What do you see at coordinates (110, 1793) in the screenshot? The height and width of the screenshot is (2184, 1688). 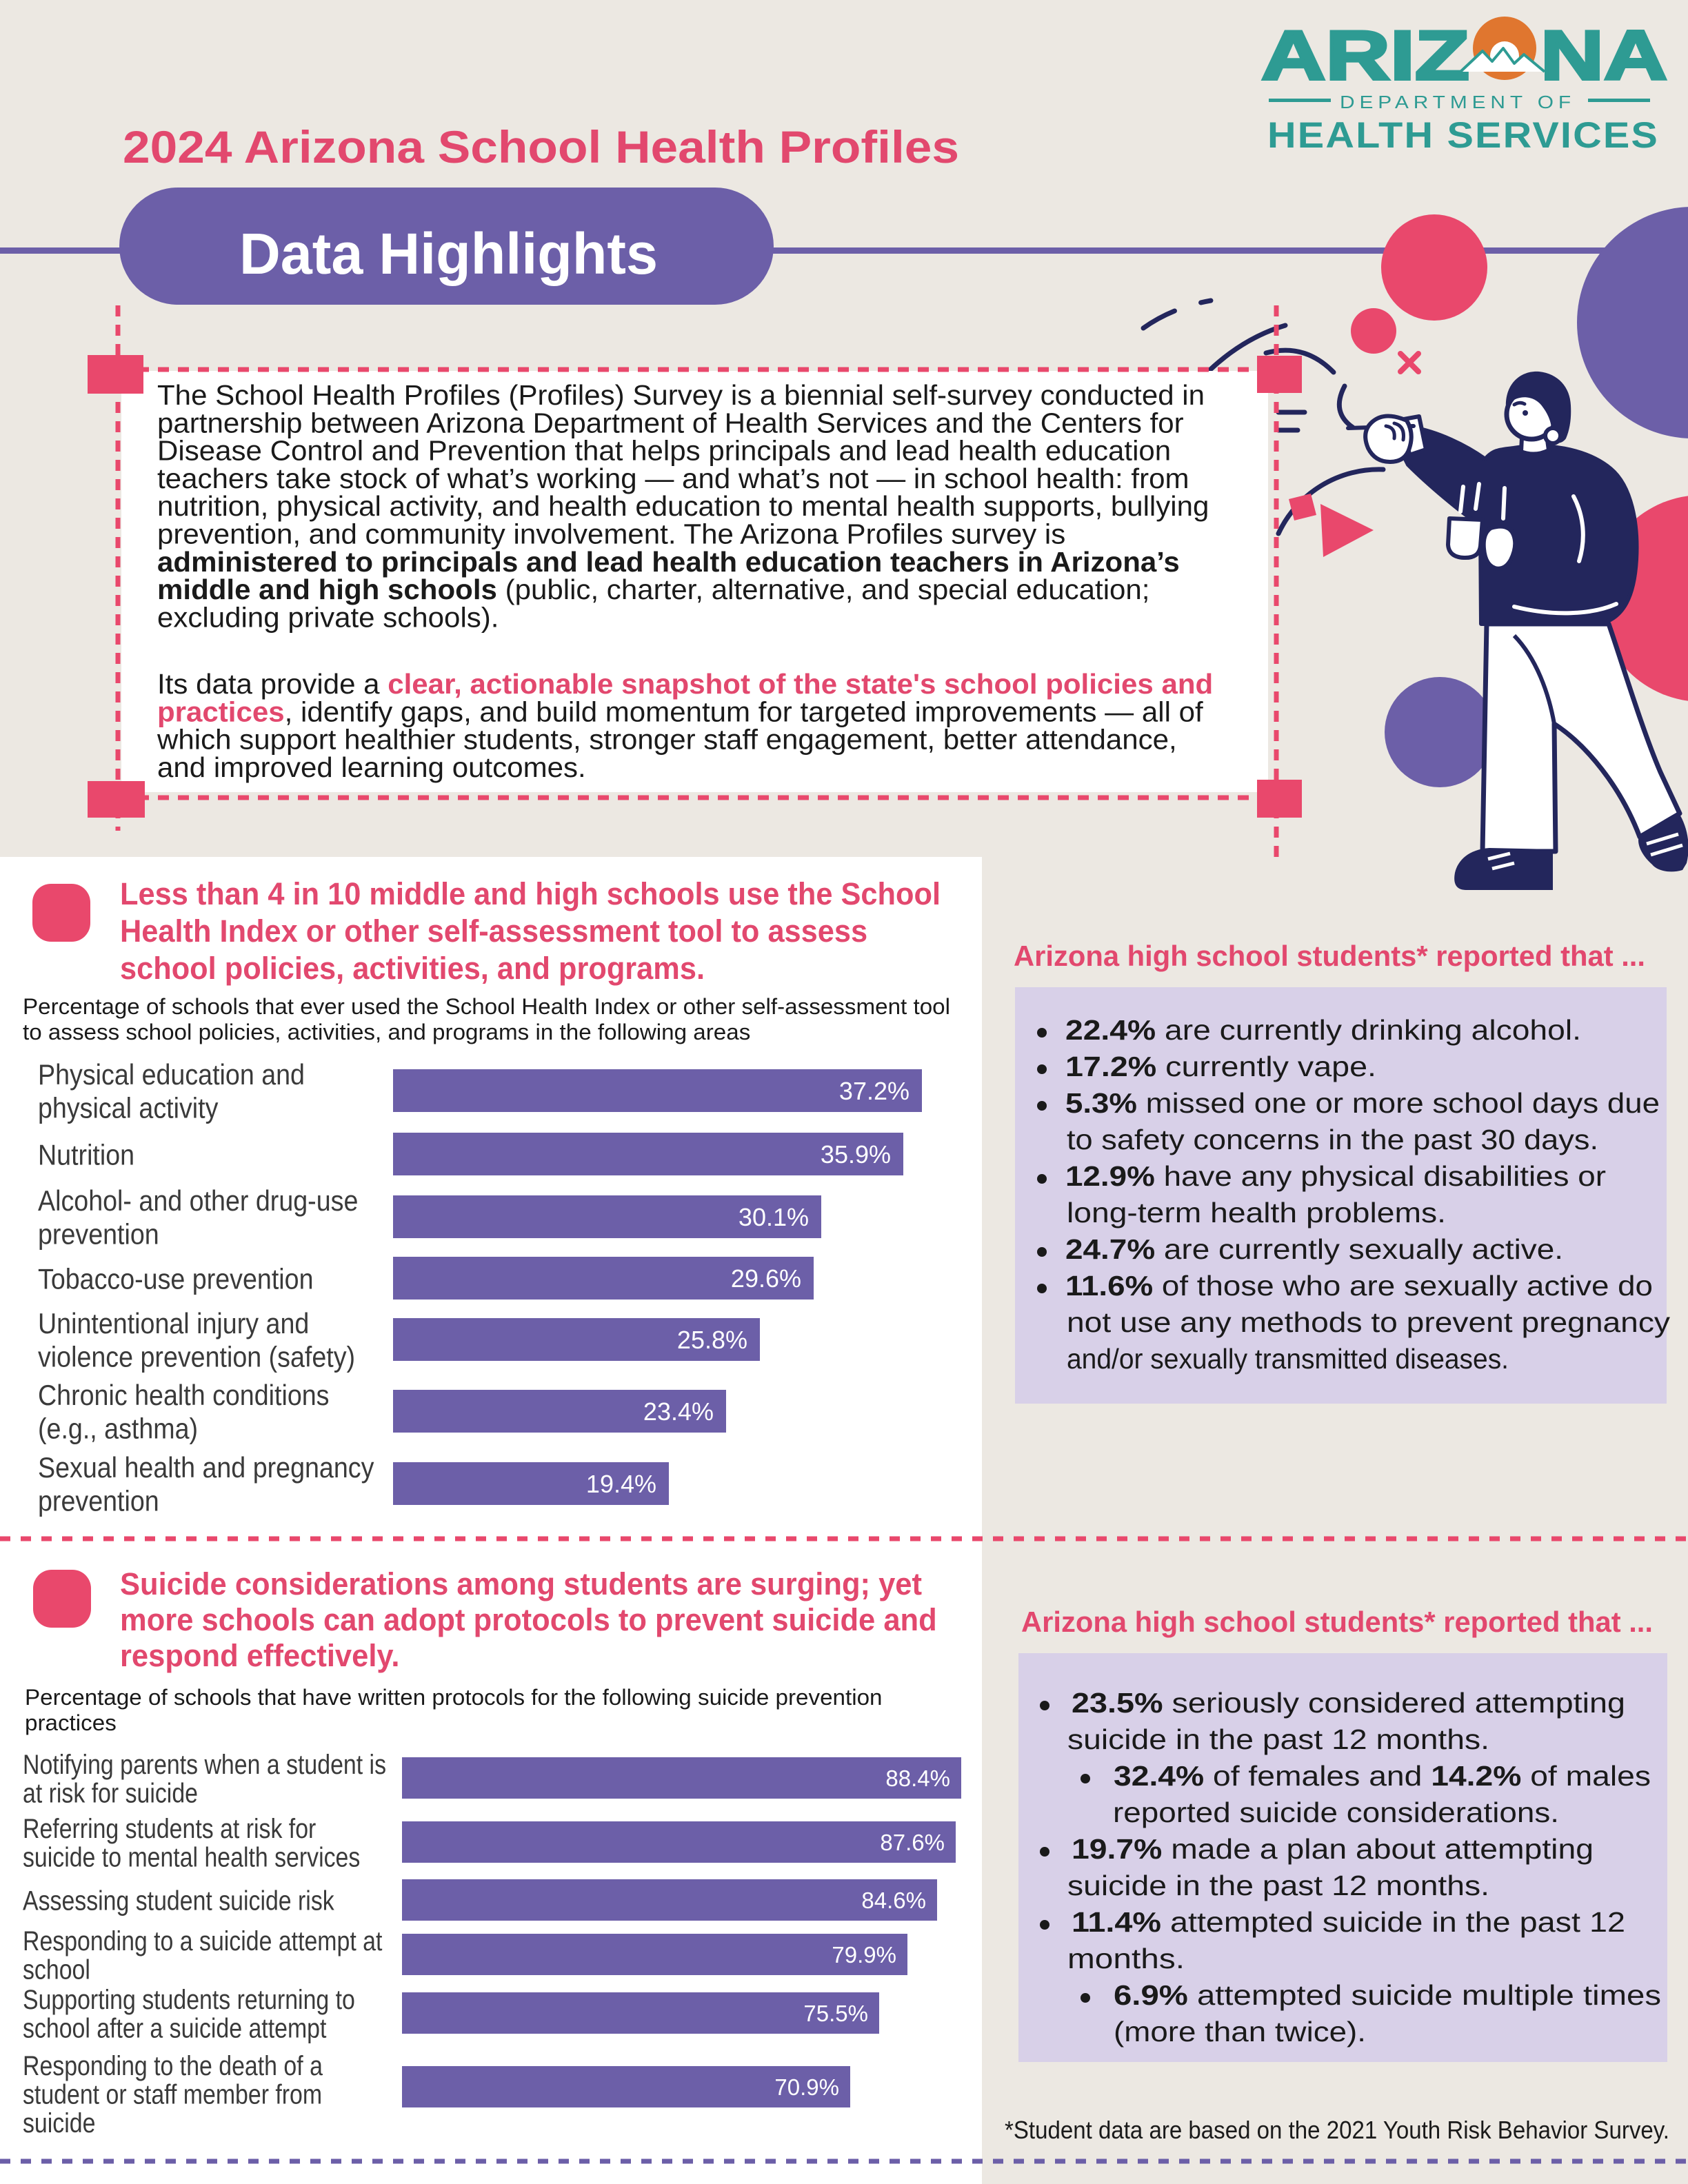 I see `svg-text: at risk for suicide` at bounding box center [110, 1793].